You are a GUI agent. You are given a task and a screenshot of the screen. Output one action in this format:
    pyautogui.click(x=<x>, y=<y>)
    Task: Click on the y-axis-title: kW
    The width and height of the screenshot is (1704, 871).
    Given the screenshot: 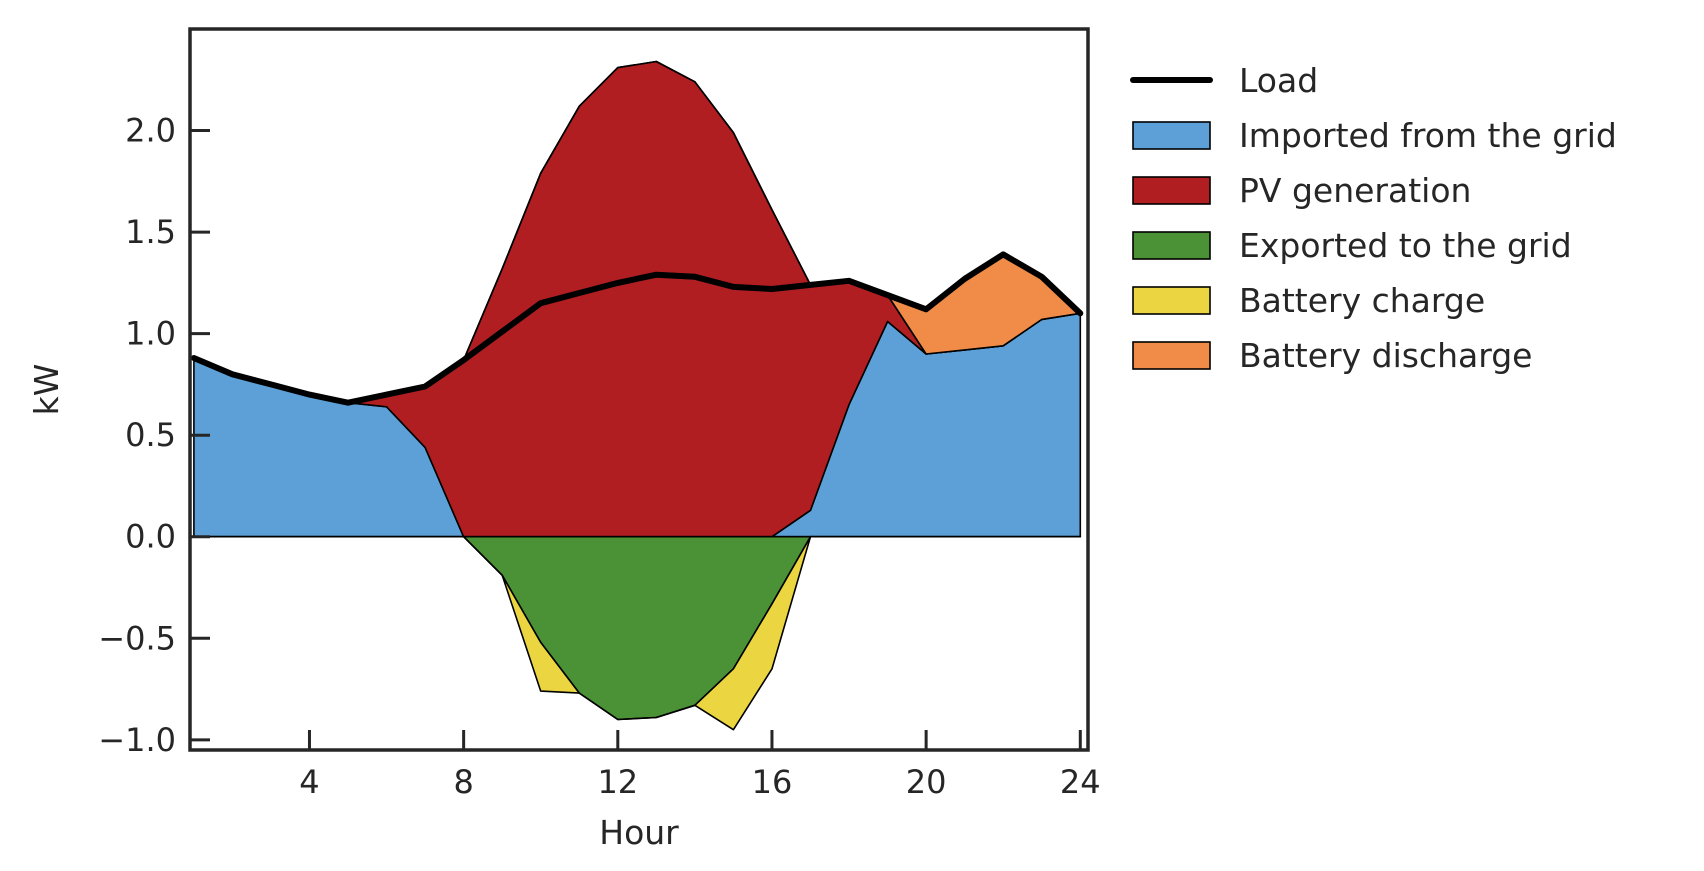 What is the action you would take?
    pyautogui.click(x=46, y=390)
    